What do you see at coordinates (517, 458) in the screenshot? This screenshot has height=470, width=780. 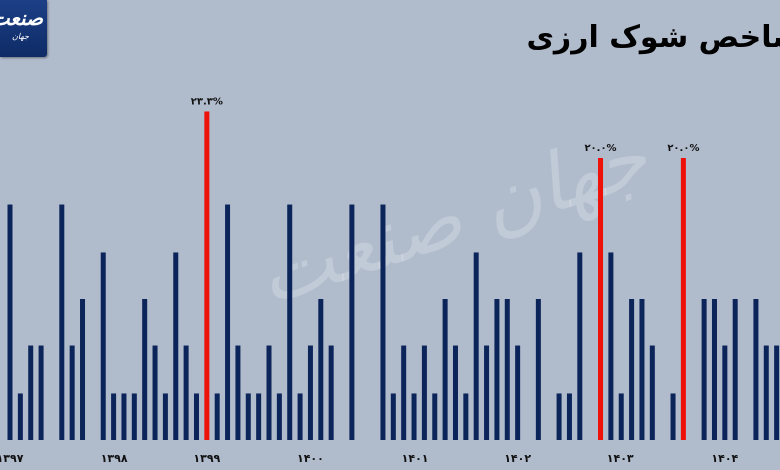 I see `x-tick-label: ۱۴۰۲` at bounding box center [517, 458].